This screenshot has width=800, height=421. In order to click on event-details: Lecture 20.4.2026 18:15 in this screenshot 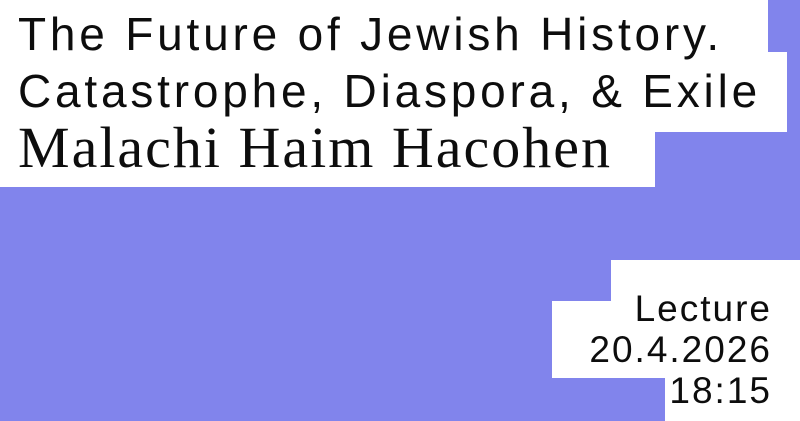, I will do `click(680, 349)`.